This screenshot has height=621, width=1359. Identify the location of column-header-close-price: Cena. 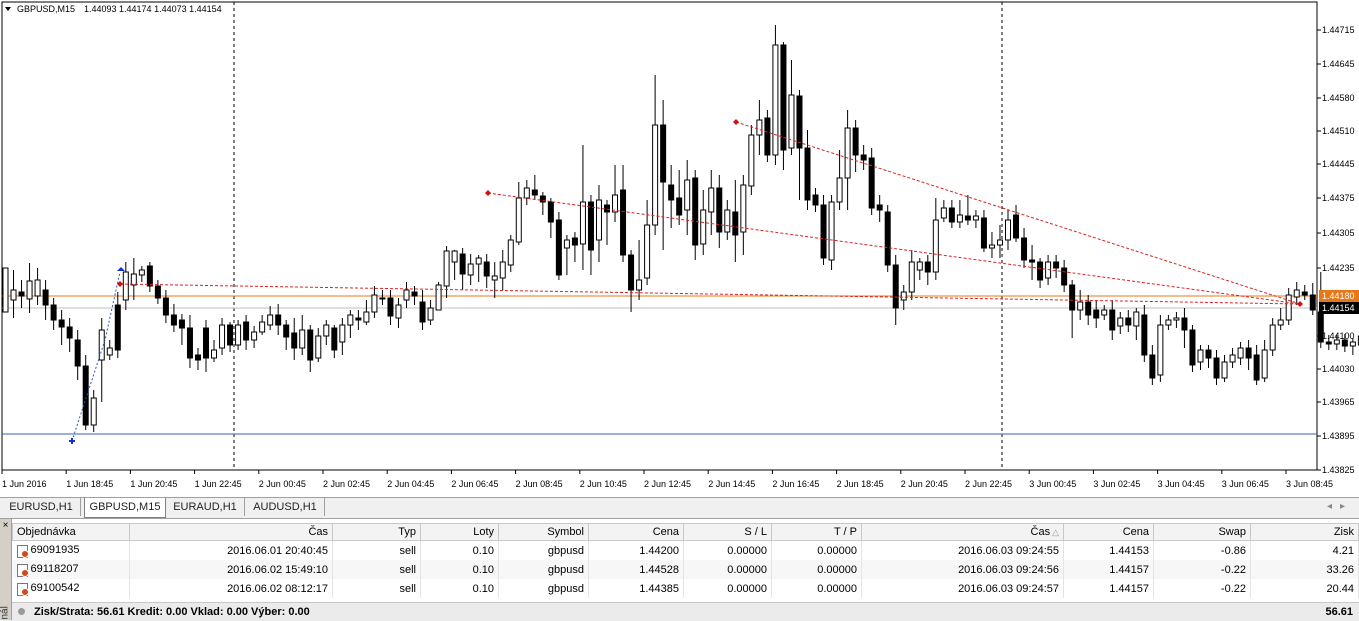
(1108, 532).